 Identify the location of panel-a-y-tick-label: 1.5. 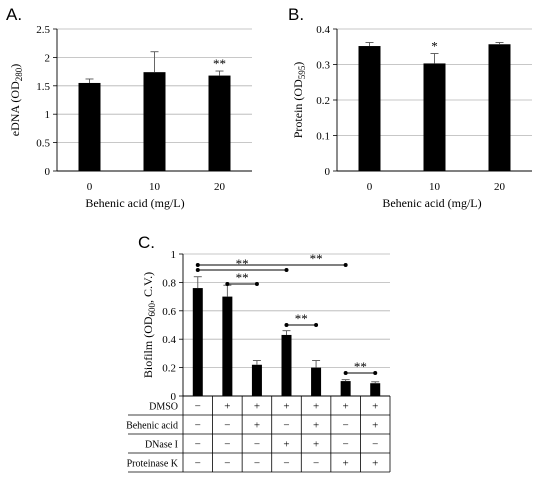
(43, 87).